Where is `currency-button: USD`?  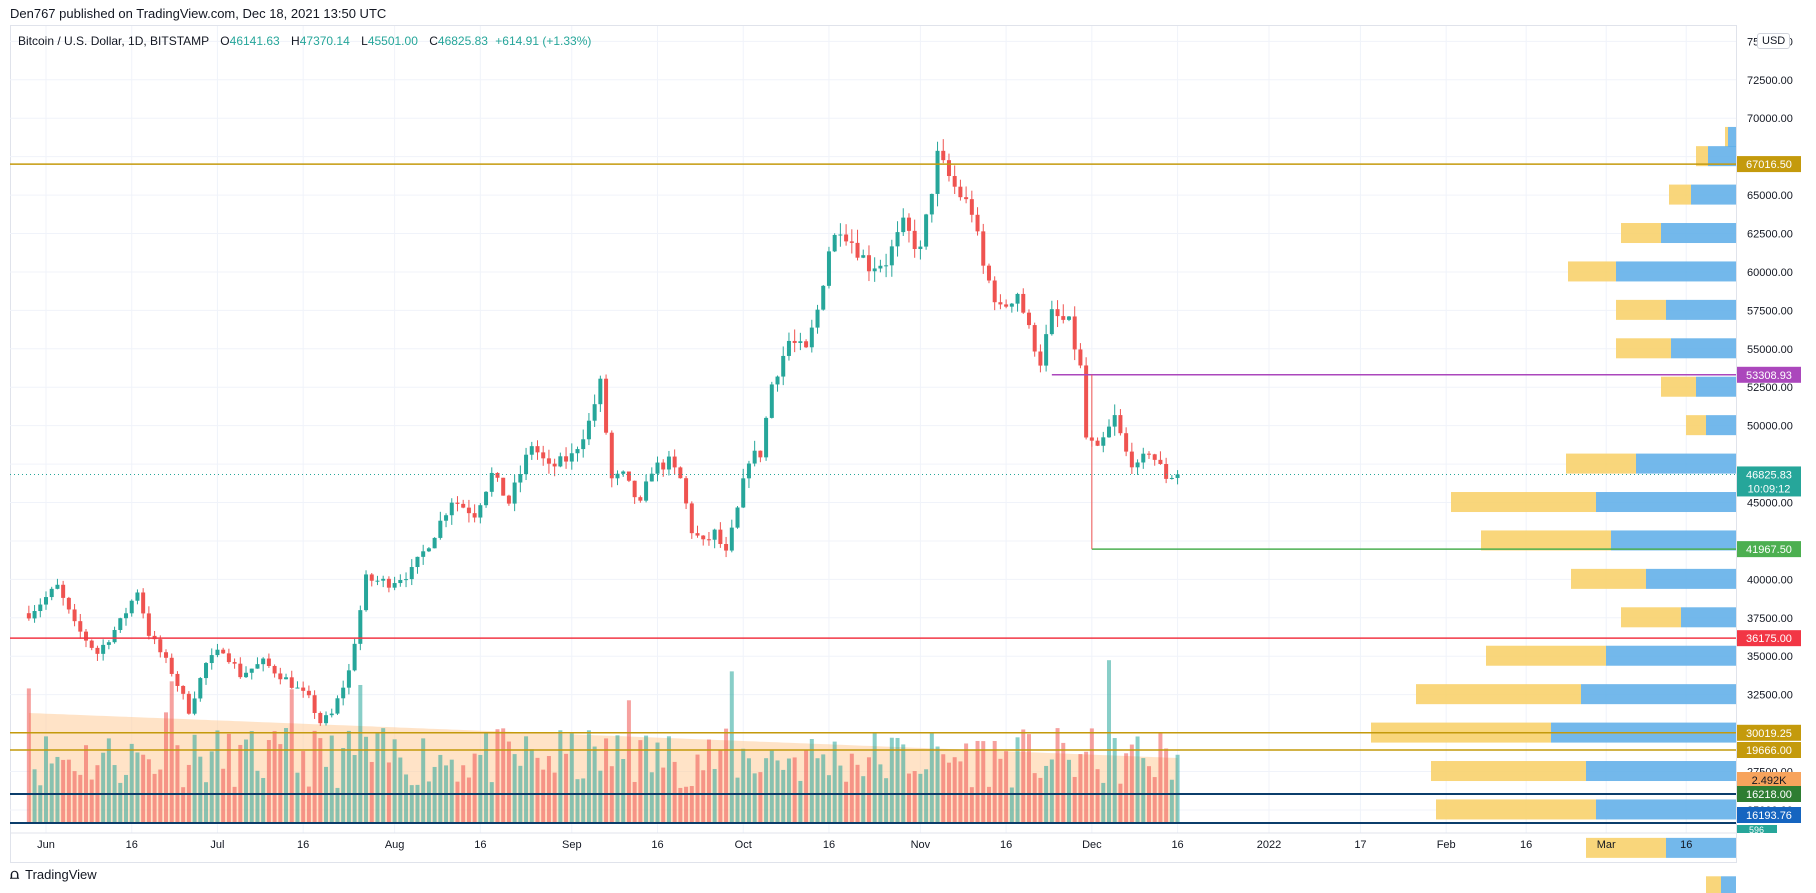
currency-button: USD is located at coordinates (1774, 41).